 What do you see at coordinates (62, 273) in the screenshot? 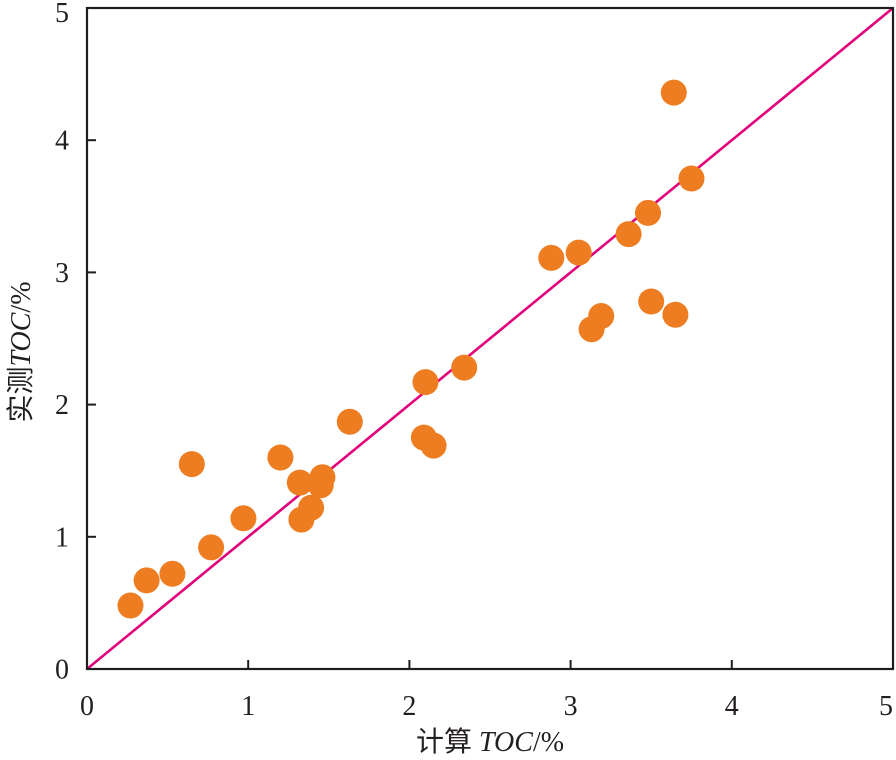
I see `y-tick-label: 3` at bounding box center [62, 273].